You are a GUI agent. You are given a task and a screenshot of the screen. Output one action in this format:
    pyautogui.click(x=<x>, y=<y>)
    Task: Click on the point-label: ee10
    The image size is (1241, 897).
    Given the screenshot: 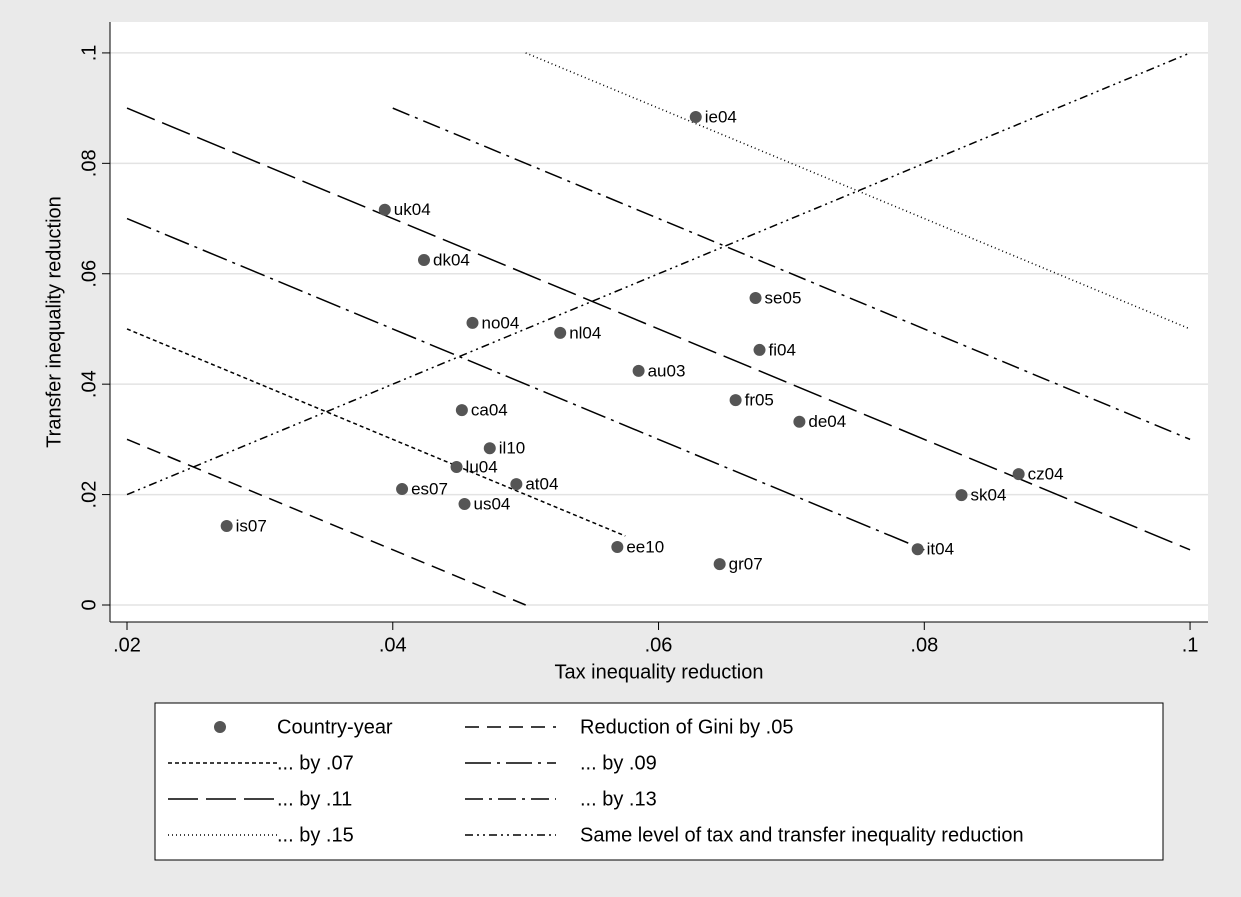 What is the action you would take?
    pyautogui.click(x=645, y=547)
    